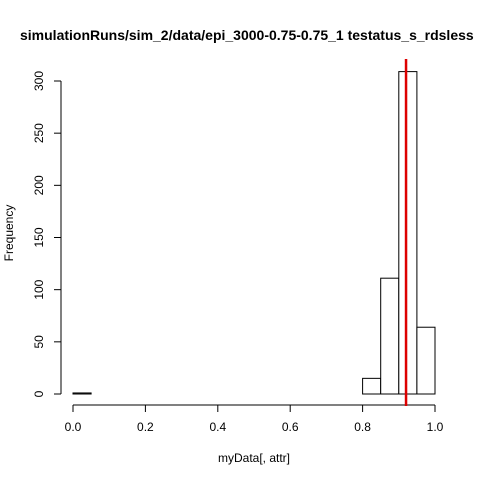 The width and height of the screenshot is (480, 480). I want to click on y-tick-label-0: 0, so click(39, 393).